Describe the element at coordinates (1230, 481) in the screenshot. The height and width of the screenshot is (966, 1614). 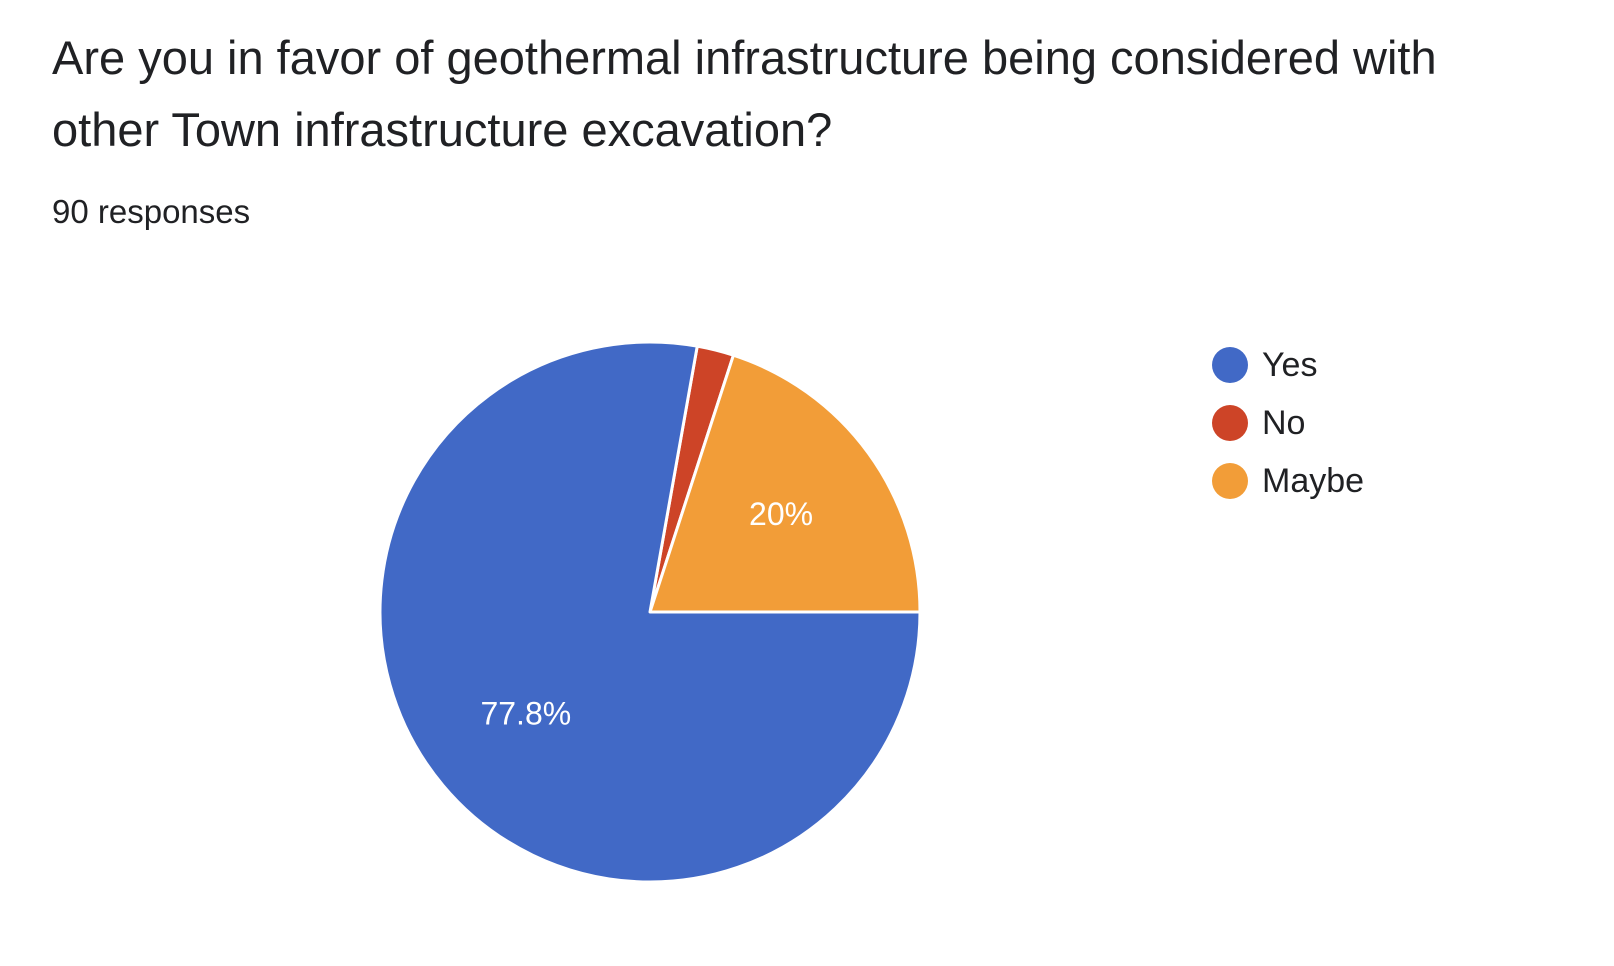
I see `legend-swatch-maybe` at that location.